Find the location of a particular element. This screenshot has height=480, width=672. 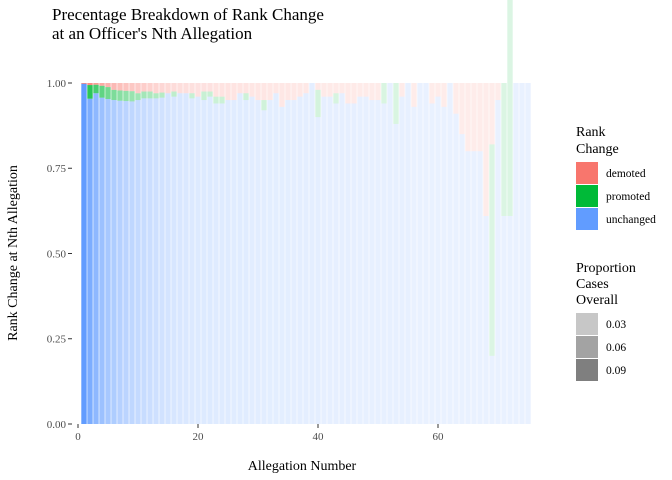

fill-legend-title-line-1: Rank is located at coordinates (591, 132).